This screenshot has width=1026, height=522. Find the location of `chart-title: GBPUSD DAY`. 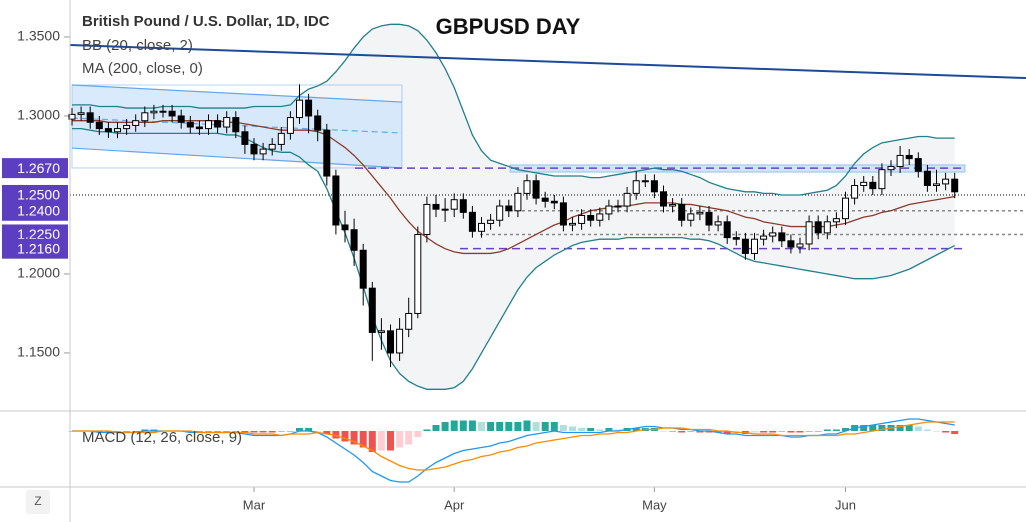

chart-title: GBPUSD DAY is located at coordinates (508, 26).